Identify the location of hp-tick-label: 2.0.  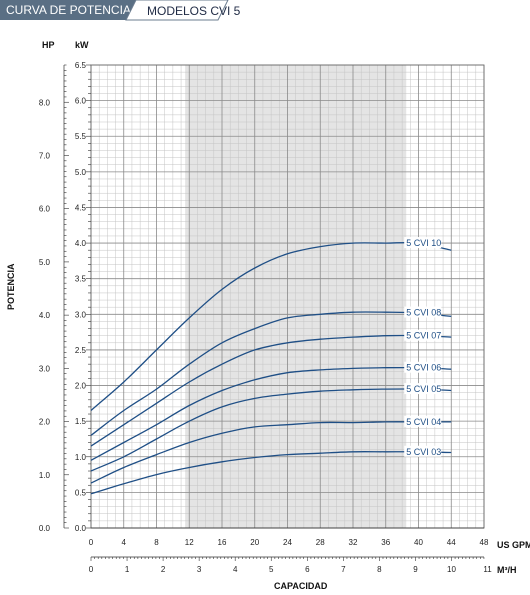
(45, 422).